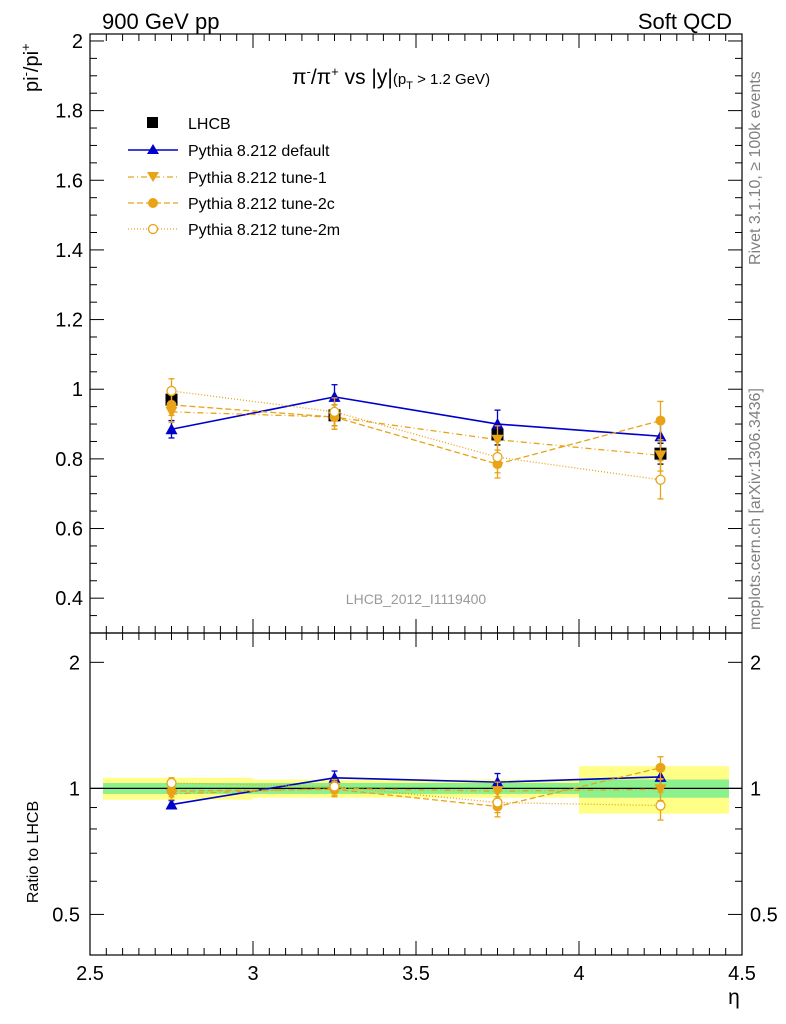 Image resolution: width=786 pixels, height=1024 pixels. I want to click on main-line-tune2m, so click(416, 435).